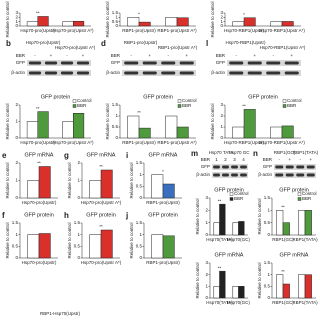 This screenshot has width=320, height=320. Describe the element at coordinates (282, 142) in the screenshot. I see `x-tick-label: Hsp70-RBP1(Upstr A*)` at that location.